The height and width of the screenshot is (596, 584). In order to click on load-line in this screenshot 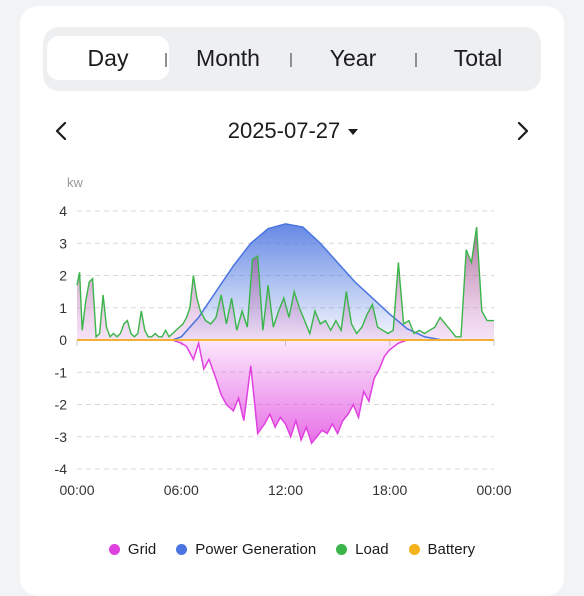, I will do `click(285, 282)`.